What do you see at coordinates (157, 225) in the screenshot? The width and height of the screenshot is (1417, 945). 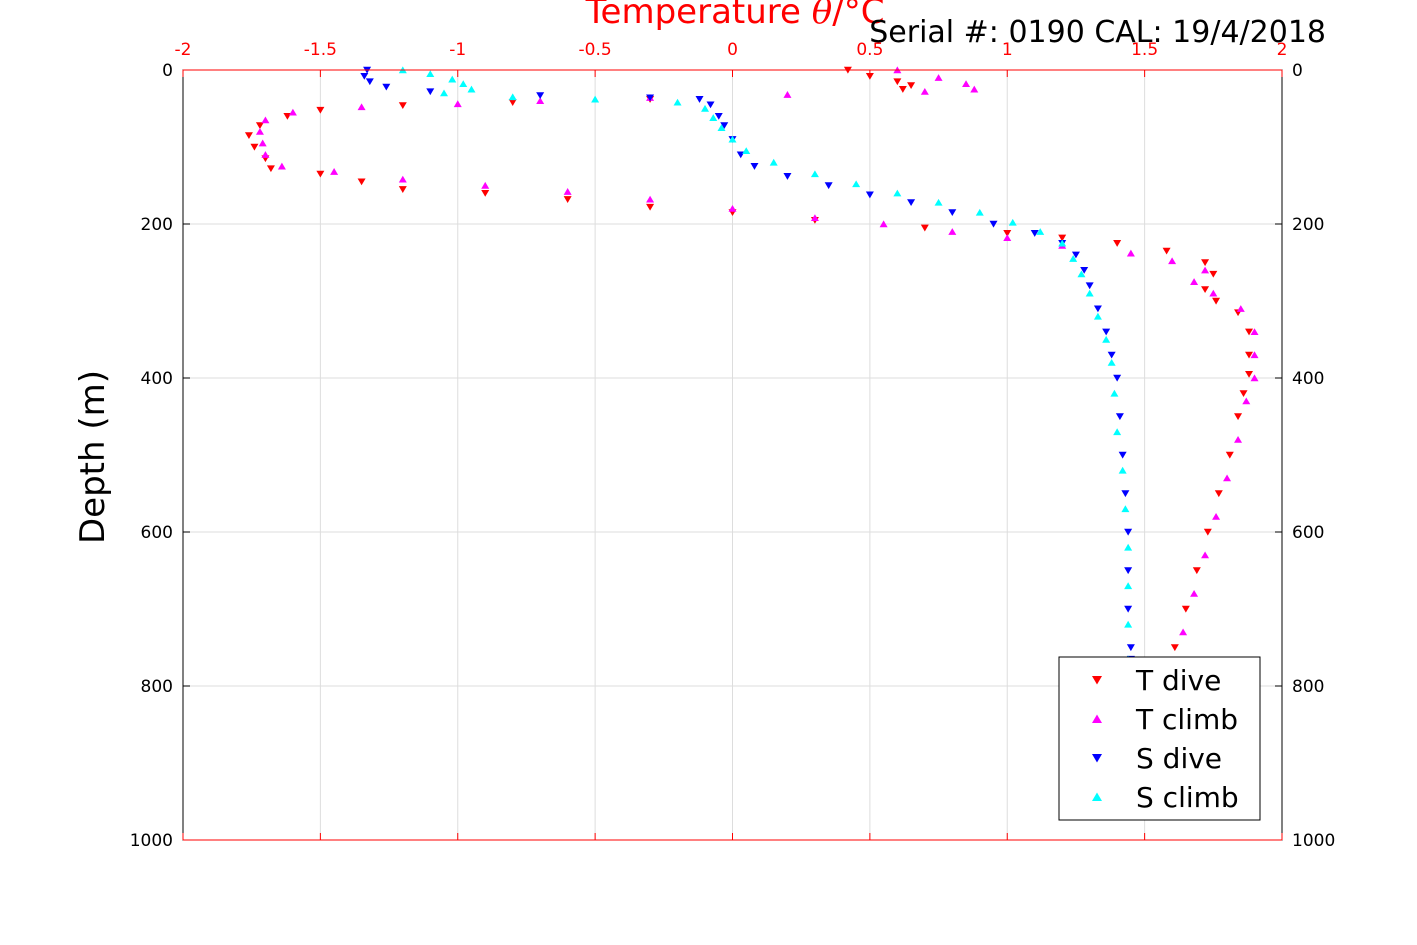 I see `y-tick-label-left: 200` at bounding box center [157, 225].